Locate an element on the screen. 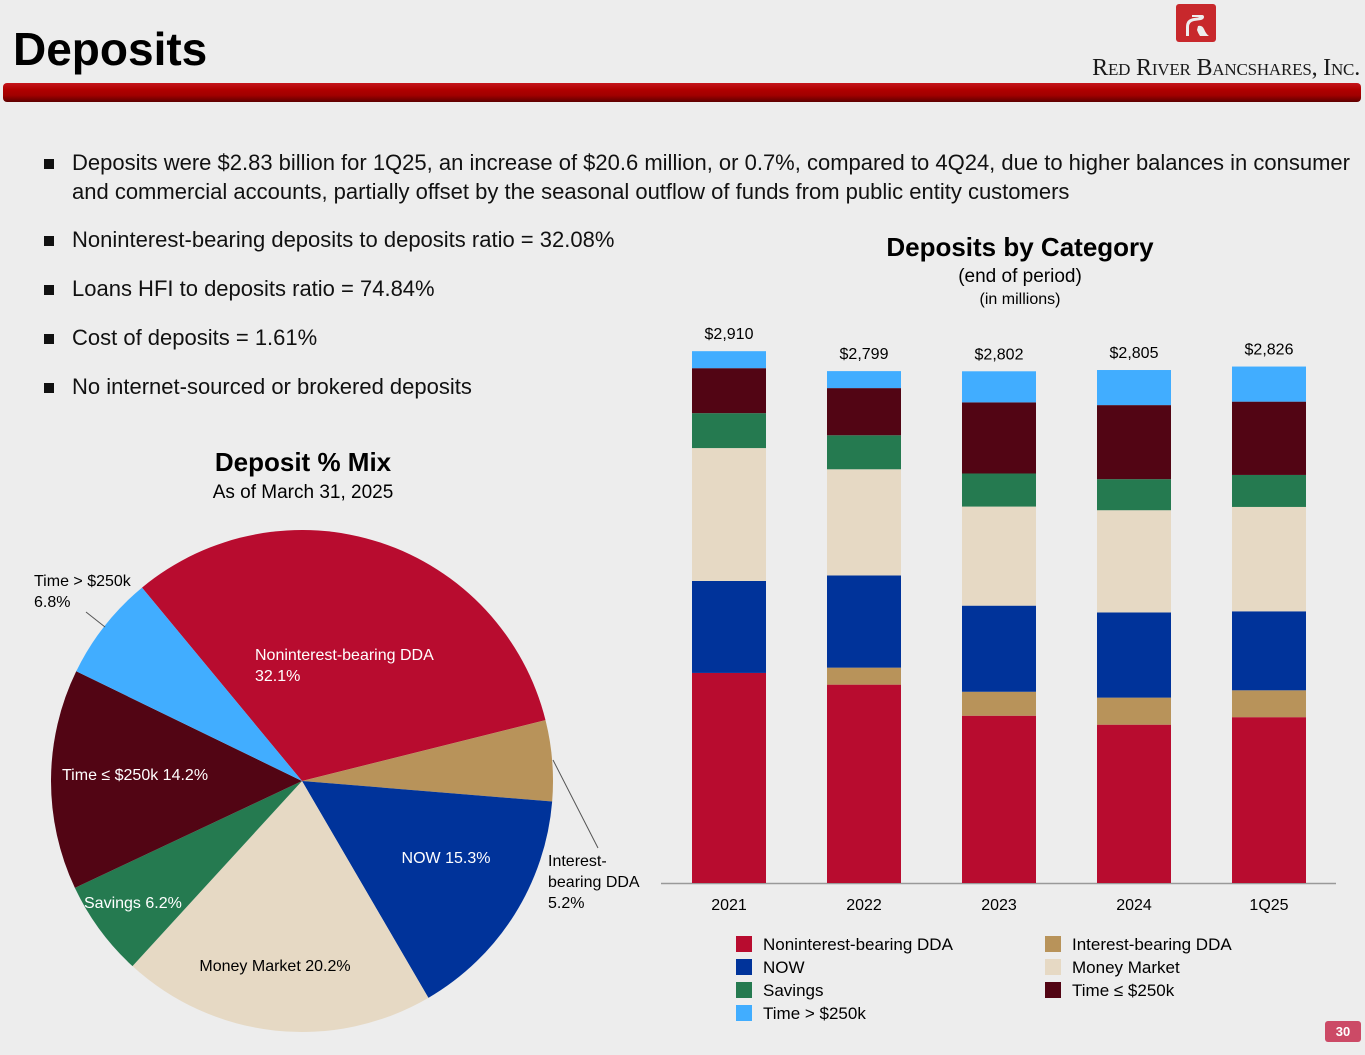  legend-item-time-gt-250k: Time > $250k is located at coordinates (801, 1014).